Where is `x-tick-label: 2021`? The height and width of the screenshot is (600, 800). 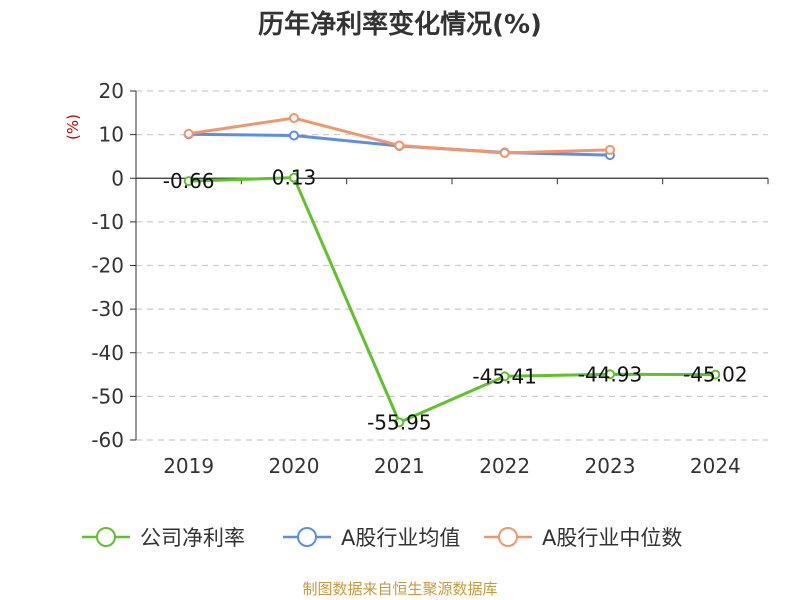 x-tick-label: 2021 is located at coordinates (399, 466).